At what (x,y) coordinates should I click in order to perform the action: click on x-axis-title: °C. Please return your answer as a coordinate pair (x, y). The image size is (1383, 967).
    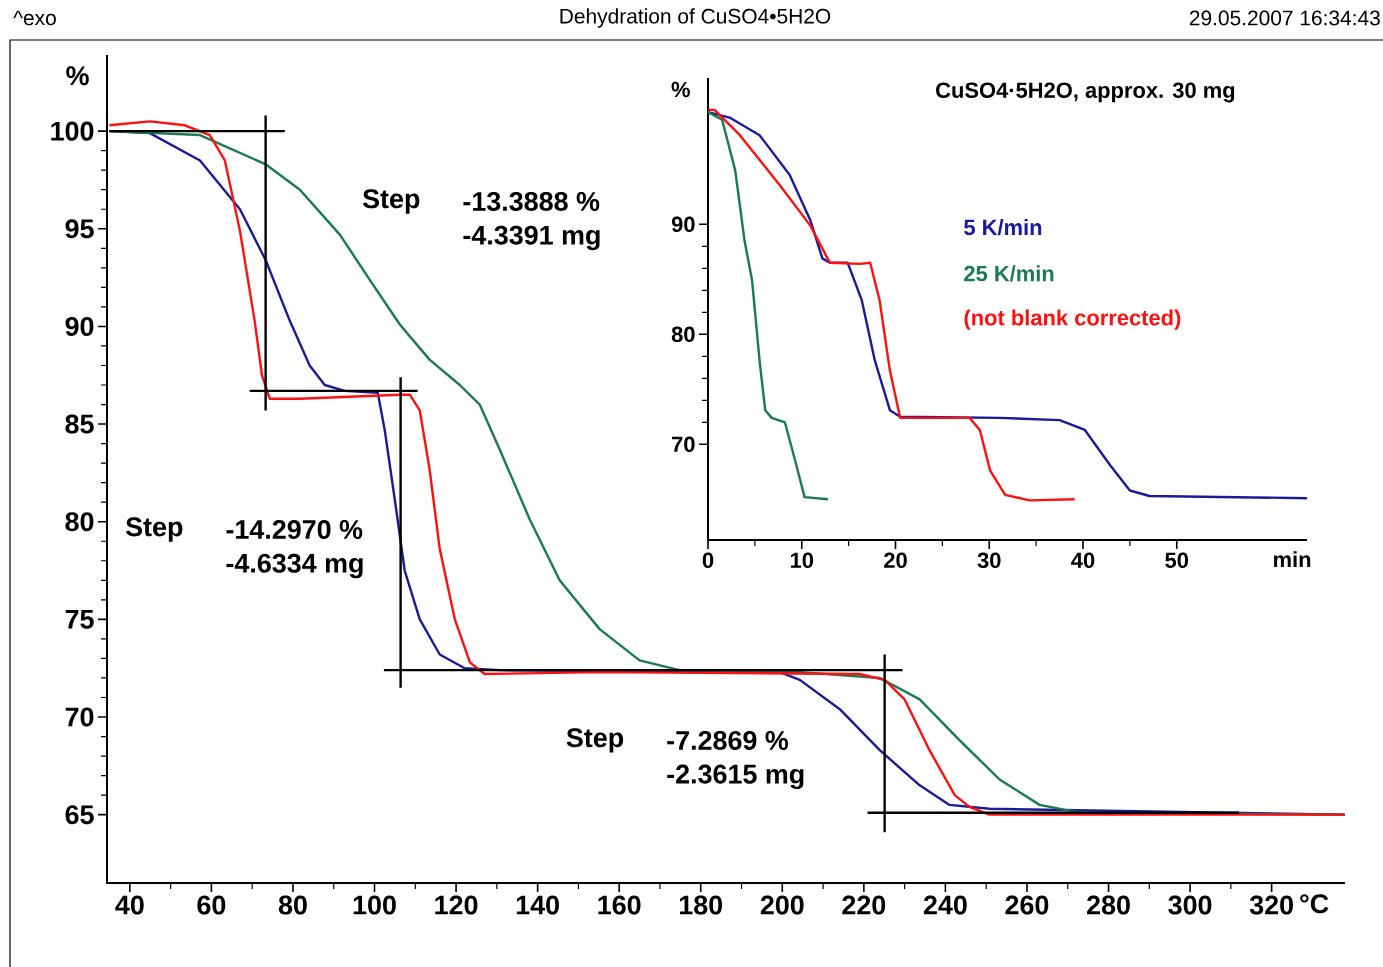
    Looking at the image, I should click on (1314, 904).